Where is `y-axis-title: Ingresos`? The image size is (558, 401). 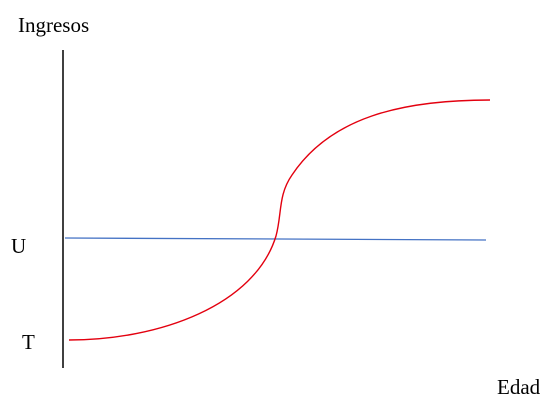
y-axis-title: Ingresos is located at coordinates (54, 25).